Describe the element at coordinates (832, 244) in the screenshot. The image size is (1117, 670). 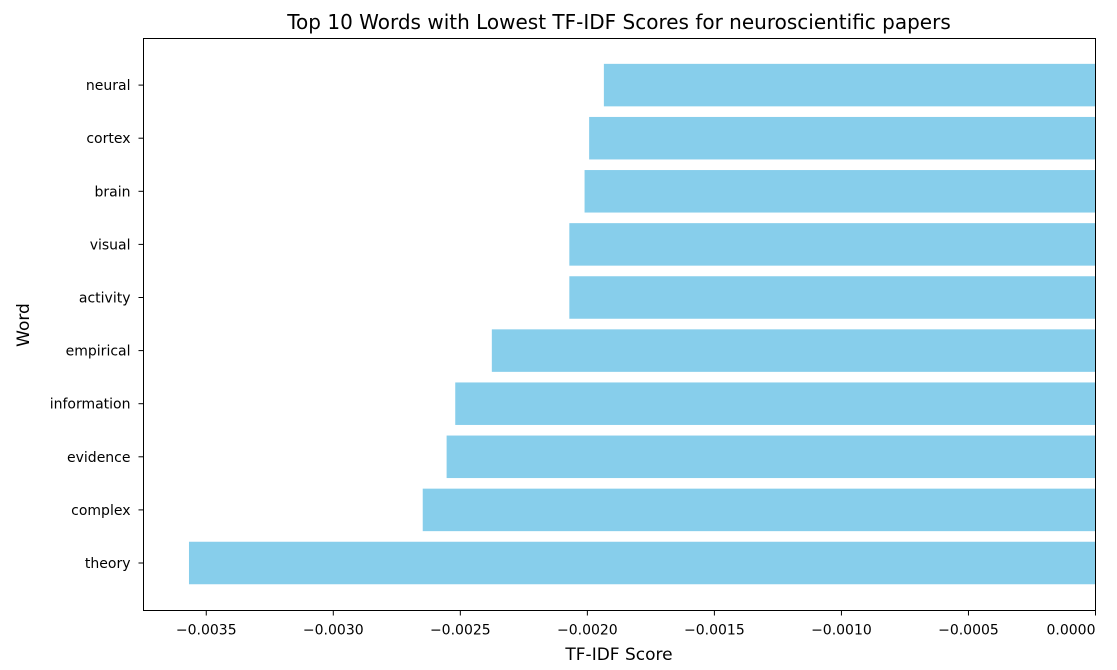
I see `bar-visual` at that location.